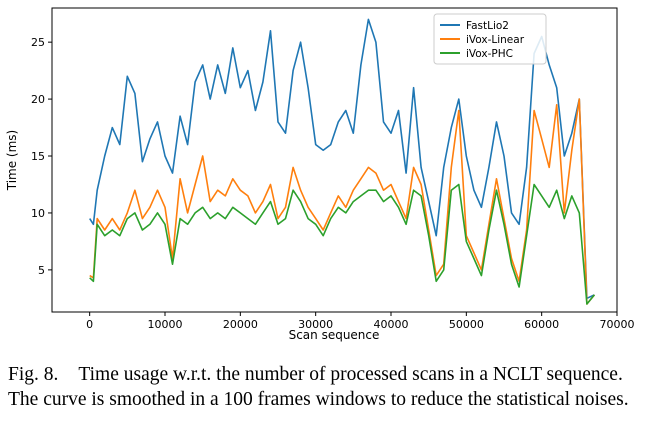 This screenshot has height=422, width=658. What do you see at coordinates (12, 161) in the screenshot?
I see `y-axis-label: Time (ms)` at bounding box center [12, 161].